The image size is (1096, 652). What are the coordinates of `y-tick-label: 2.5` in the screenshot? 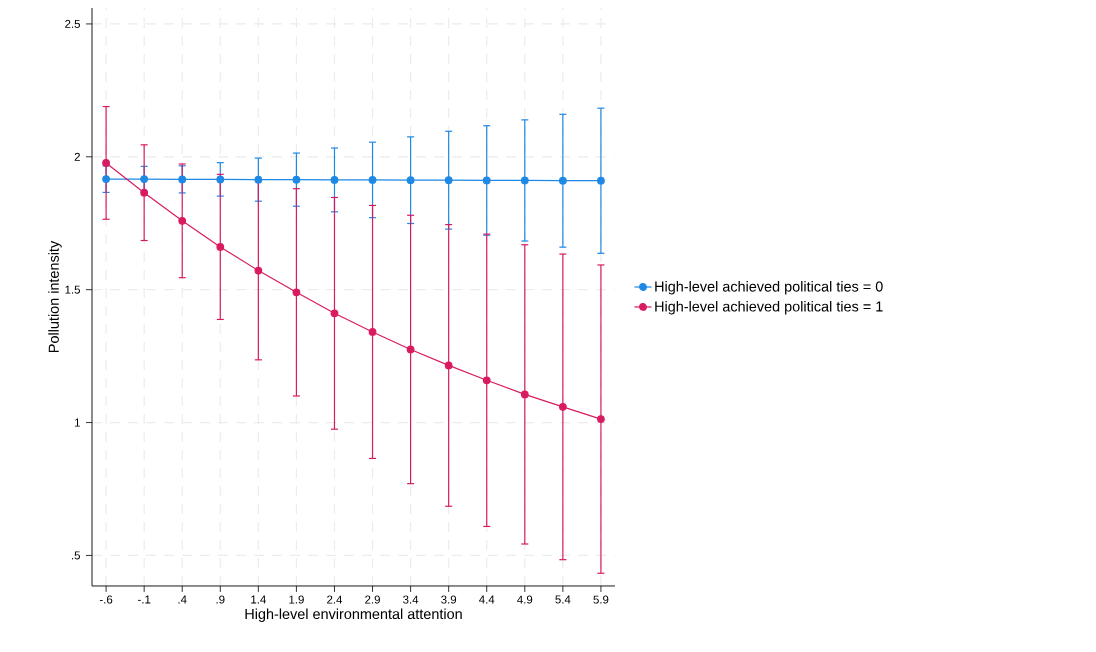 It's located at (73, 23).